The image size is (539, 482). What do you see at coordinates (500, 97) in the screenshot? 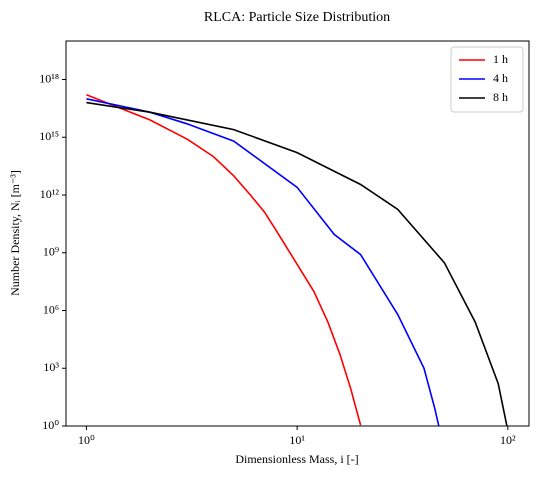
I see `legend-label: 8 h` at bounding box center [500, 97].